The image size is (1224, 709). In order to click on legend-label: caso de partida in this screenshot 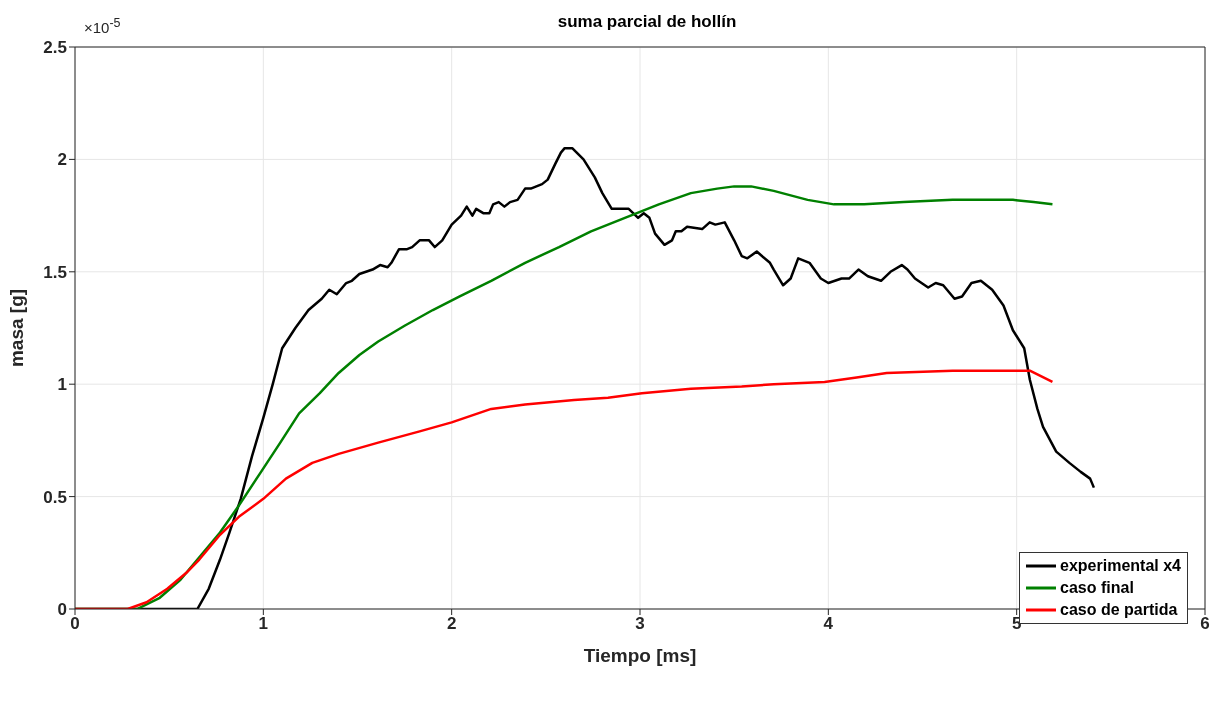, I will do `click(1119, 610)`.